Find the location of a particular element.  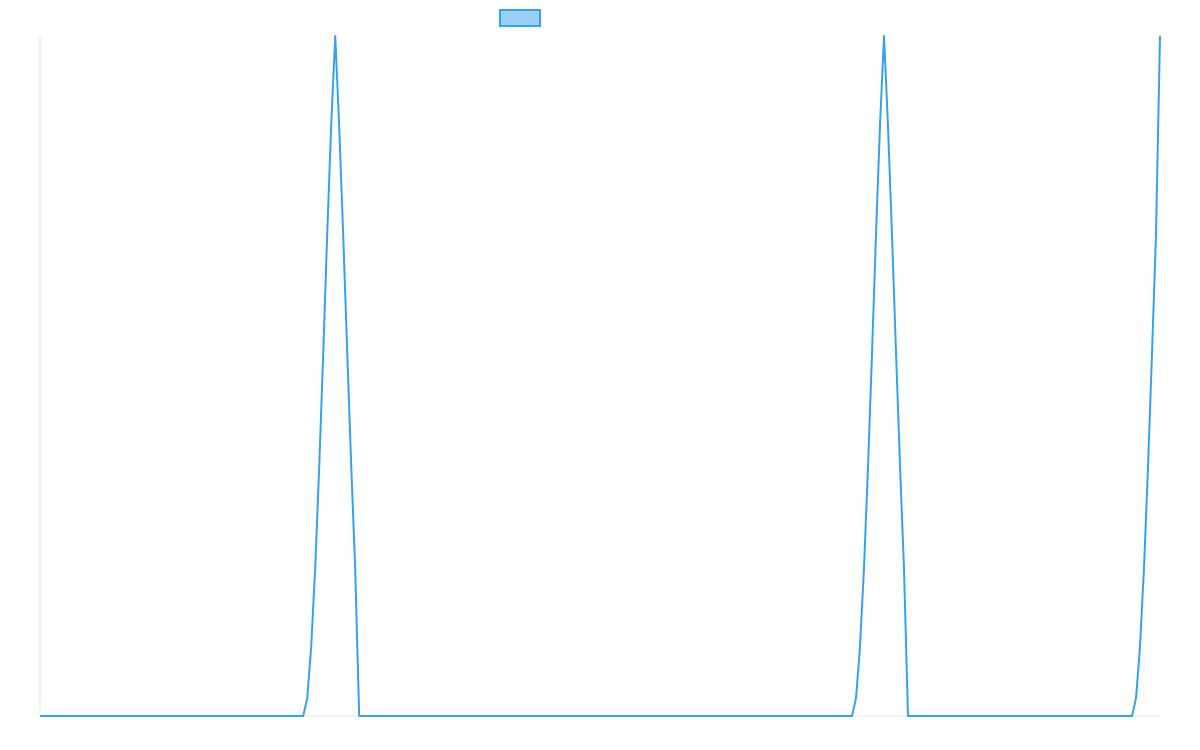

legend is located at coordinates (520, 18).